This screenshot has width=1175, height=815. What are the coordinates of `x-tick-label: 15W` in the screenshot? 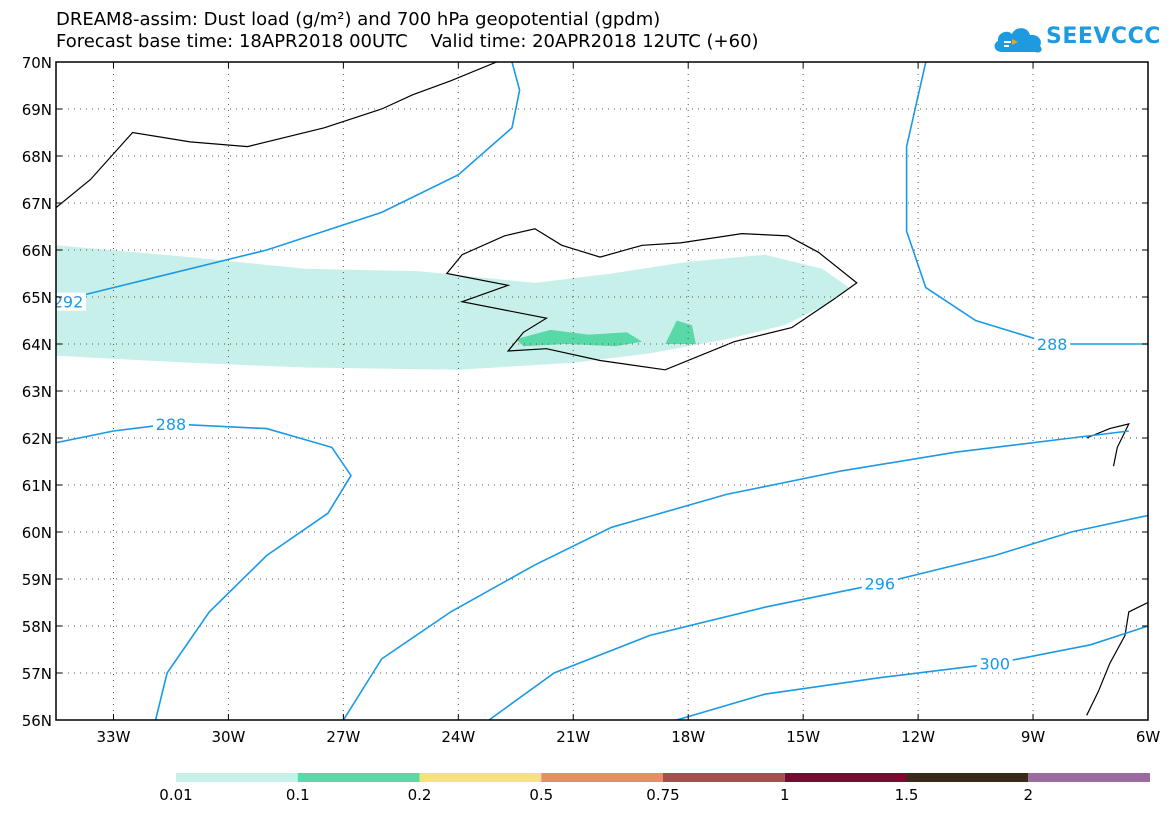 It's located at (803, 737).